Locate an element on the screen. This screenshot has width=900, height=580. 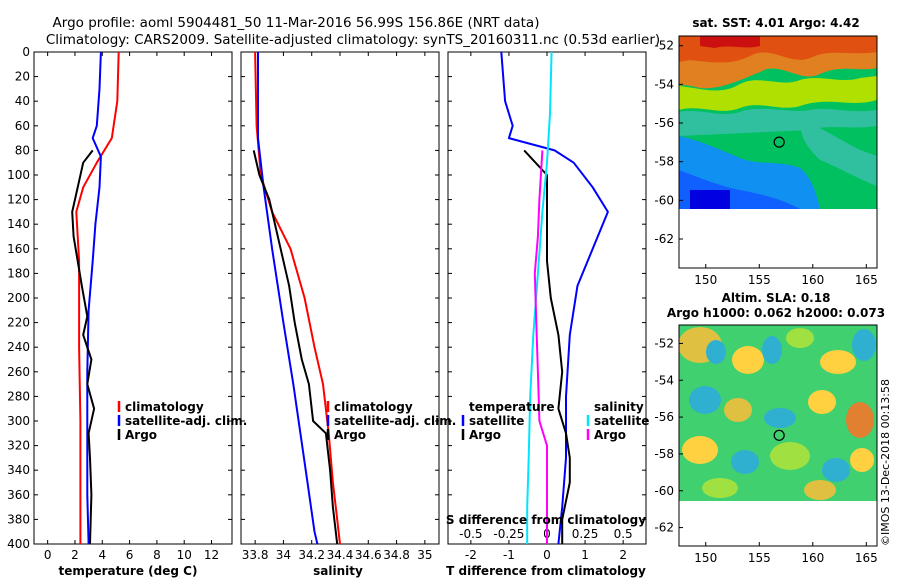
series-line-satellite-adj-clim- is located at coordinates (288, 298).